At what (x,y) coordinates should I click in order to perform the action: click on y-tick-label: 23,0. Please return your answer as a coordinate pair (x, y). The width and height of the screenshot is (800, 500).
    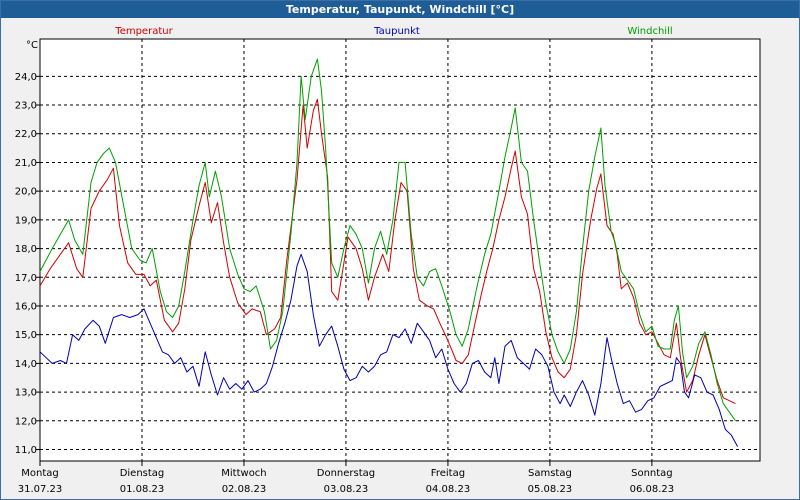
    Looking at the image, I should click on (26, 106).